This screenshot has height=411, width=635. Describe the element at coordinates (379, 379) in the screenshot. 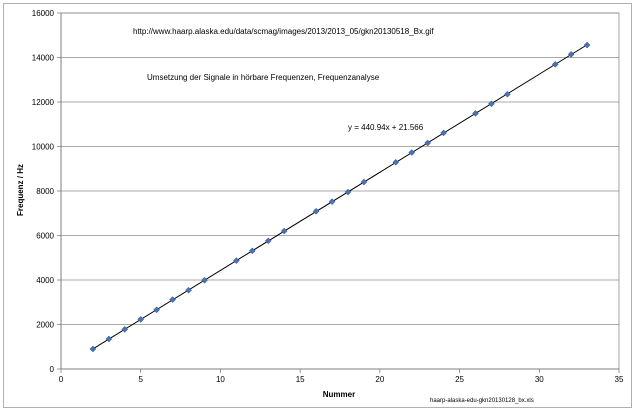

I see `x-tick-label: 20` at that location.